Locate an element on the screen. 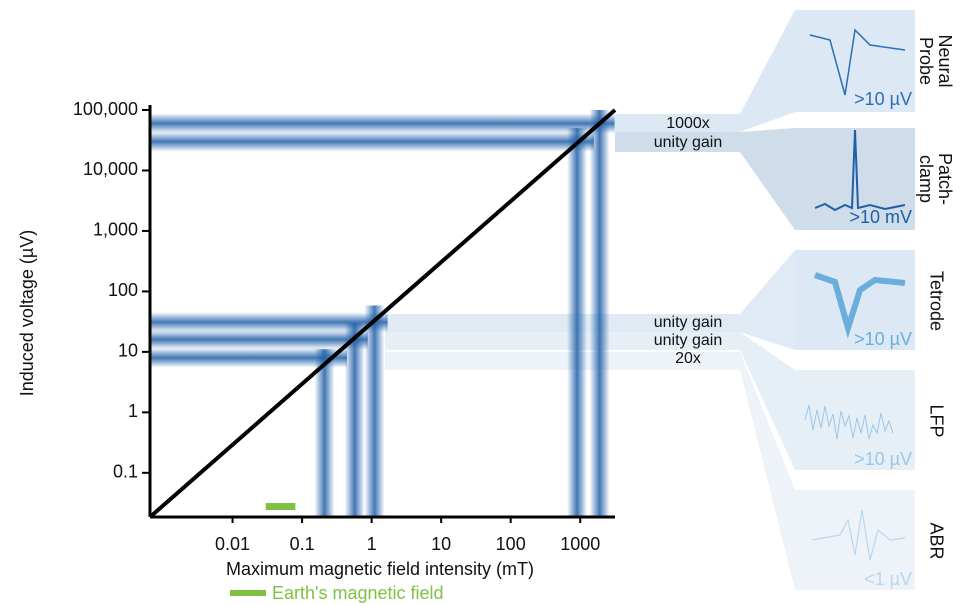 The width and height of the screenshot is (966, 606). legend-swatch is located at coordinates (248, 593).